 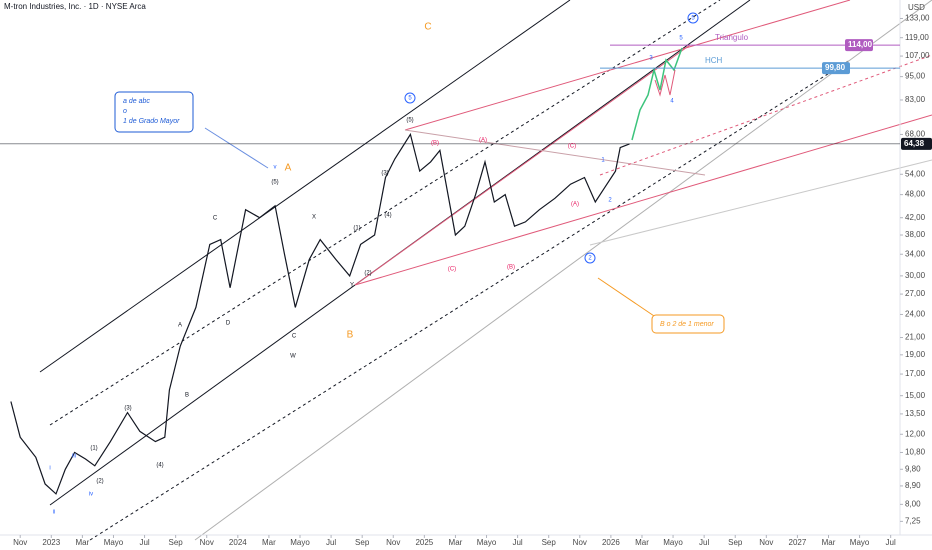 What do you see at coordinates (672, 102) in the screenshot?
I see `wave-label: 4` at bounding box center [672, 102].